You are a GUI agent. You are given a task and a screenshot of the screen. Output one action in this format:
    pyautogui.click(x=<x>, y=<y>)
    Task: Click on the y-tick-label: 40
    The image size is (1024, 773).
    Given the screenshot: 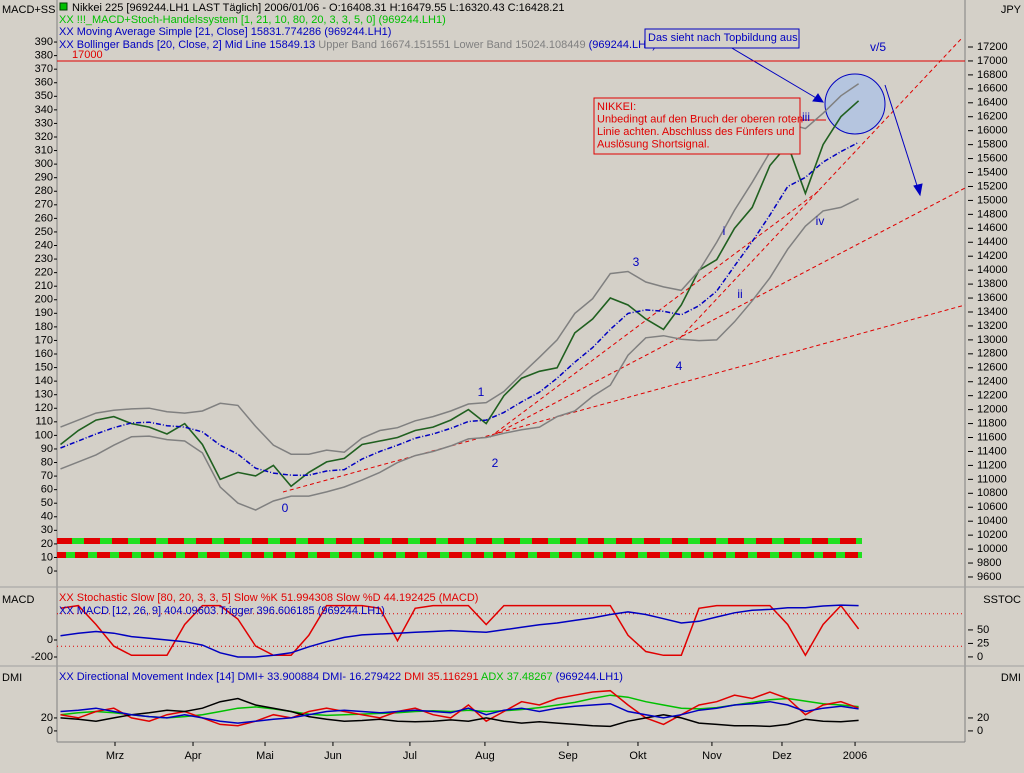 What is the action you would take?
    pyautogui.click(x=47, y=517)
    